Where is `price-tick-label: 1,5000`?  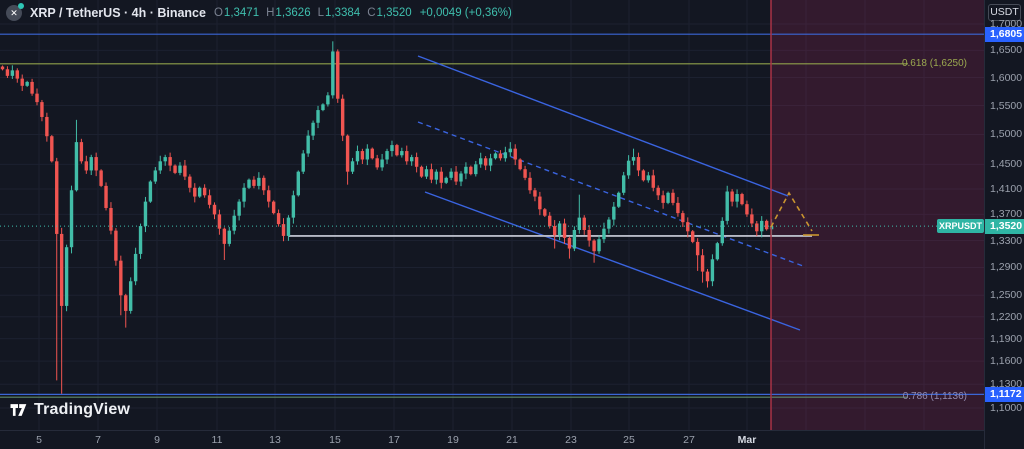 price-tick-label: 1,5000 is located at coordinates (1006, 134).